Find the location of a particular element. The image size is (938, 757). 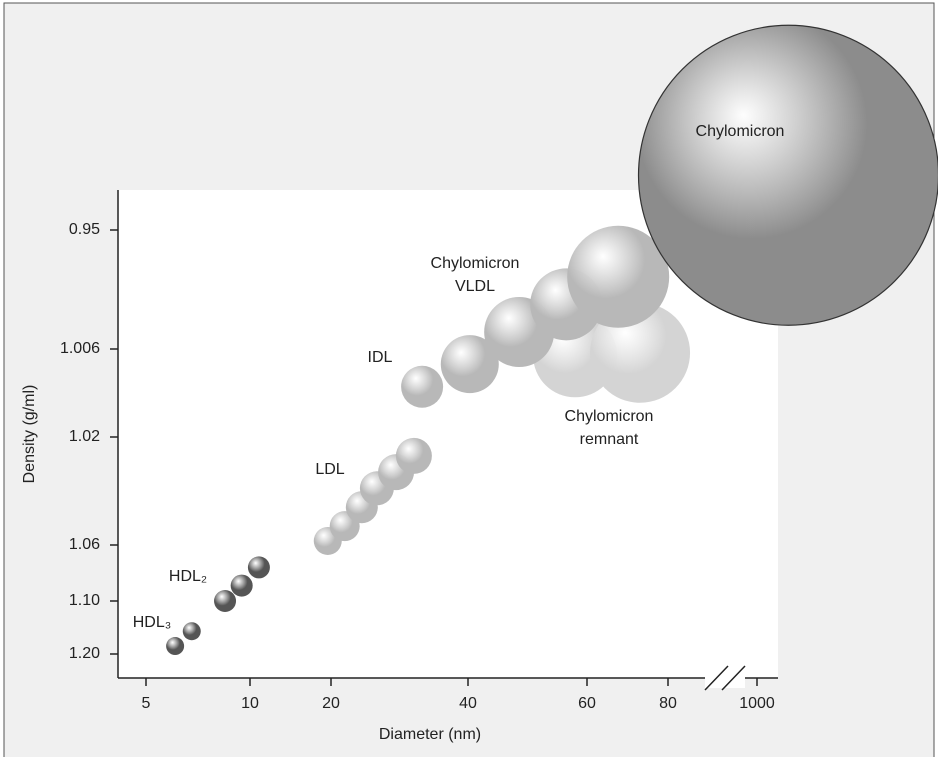

series-label: LDL is located at coordinates (329, 469).